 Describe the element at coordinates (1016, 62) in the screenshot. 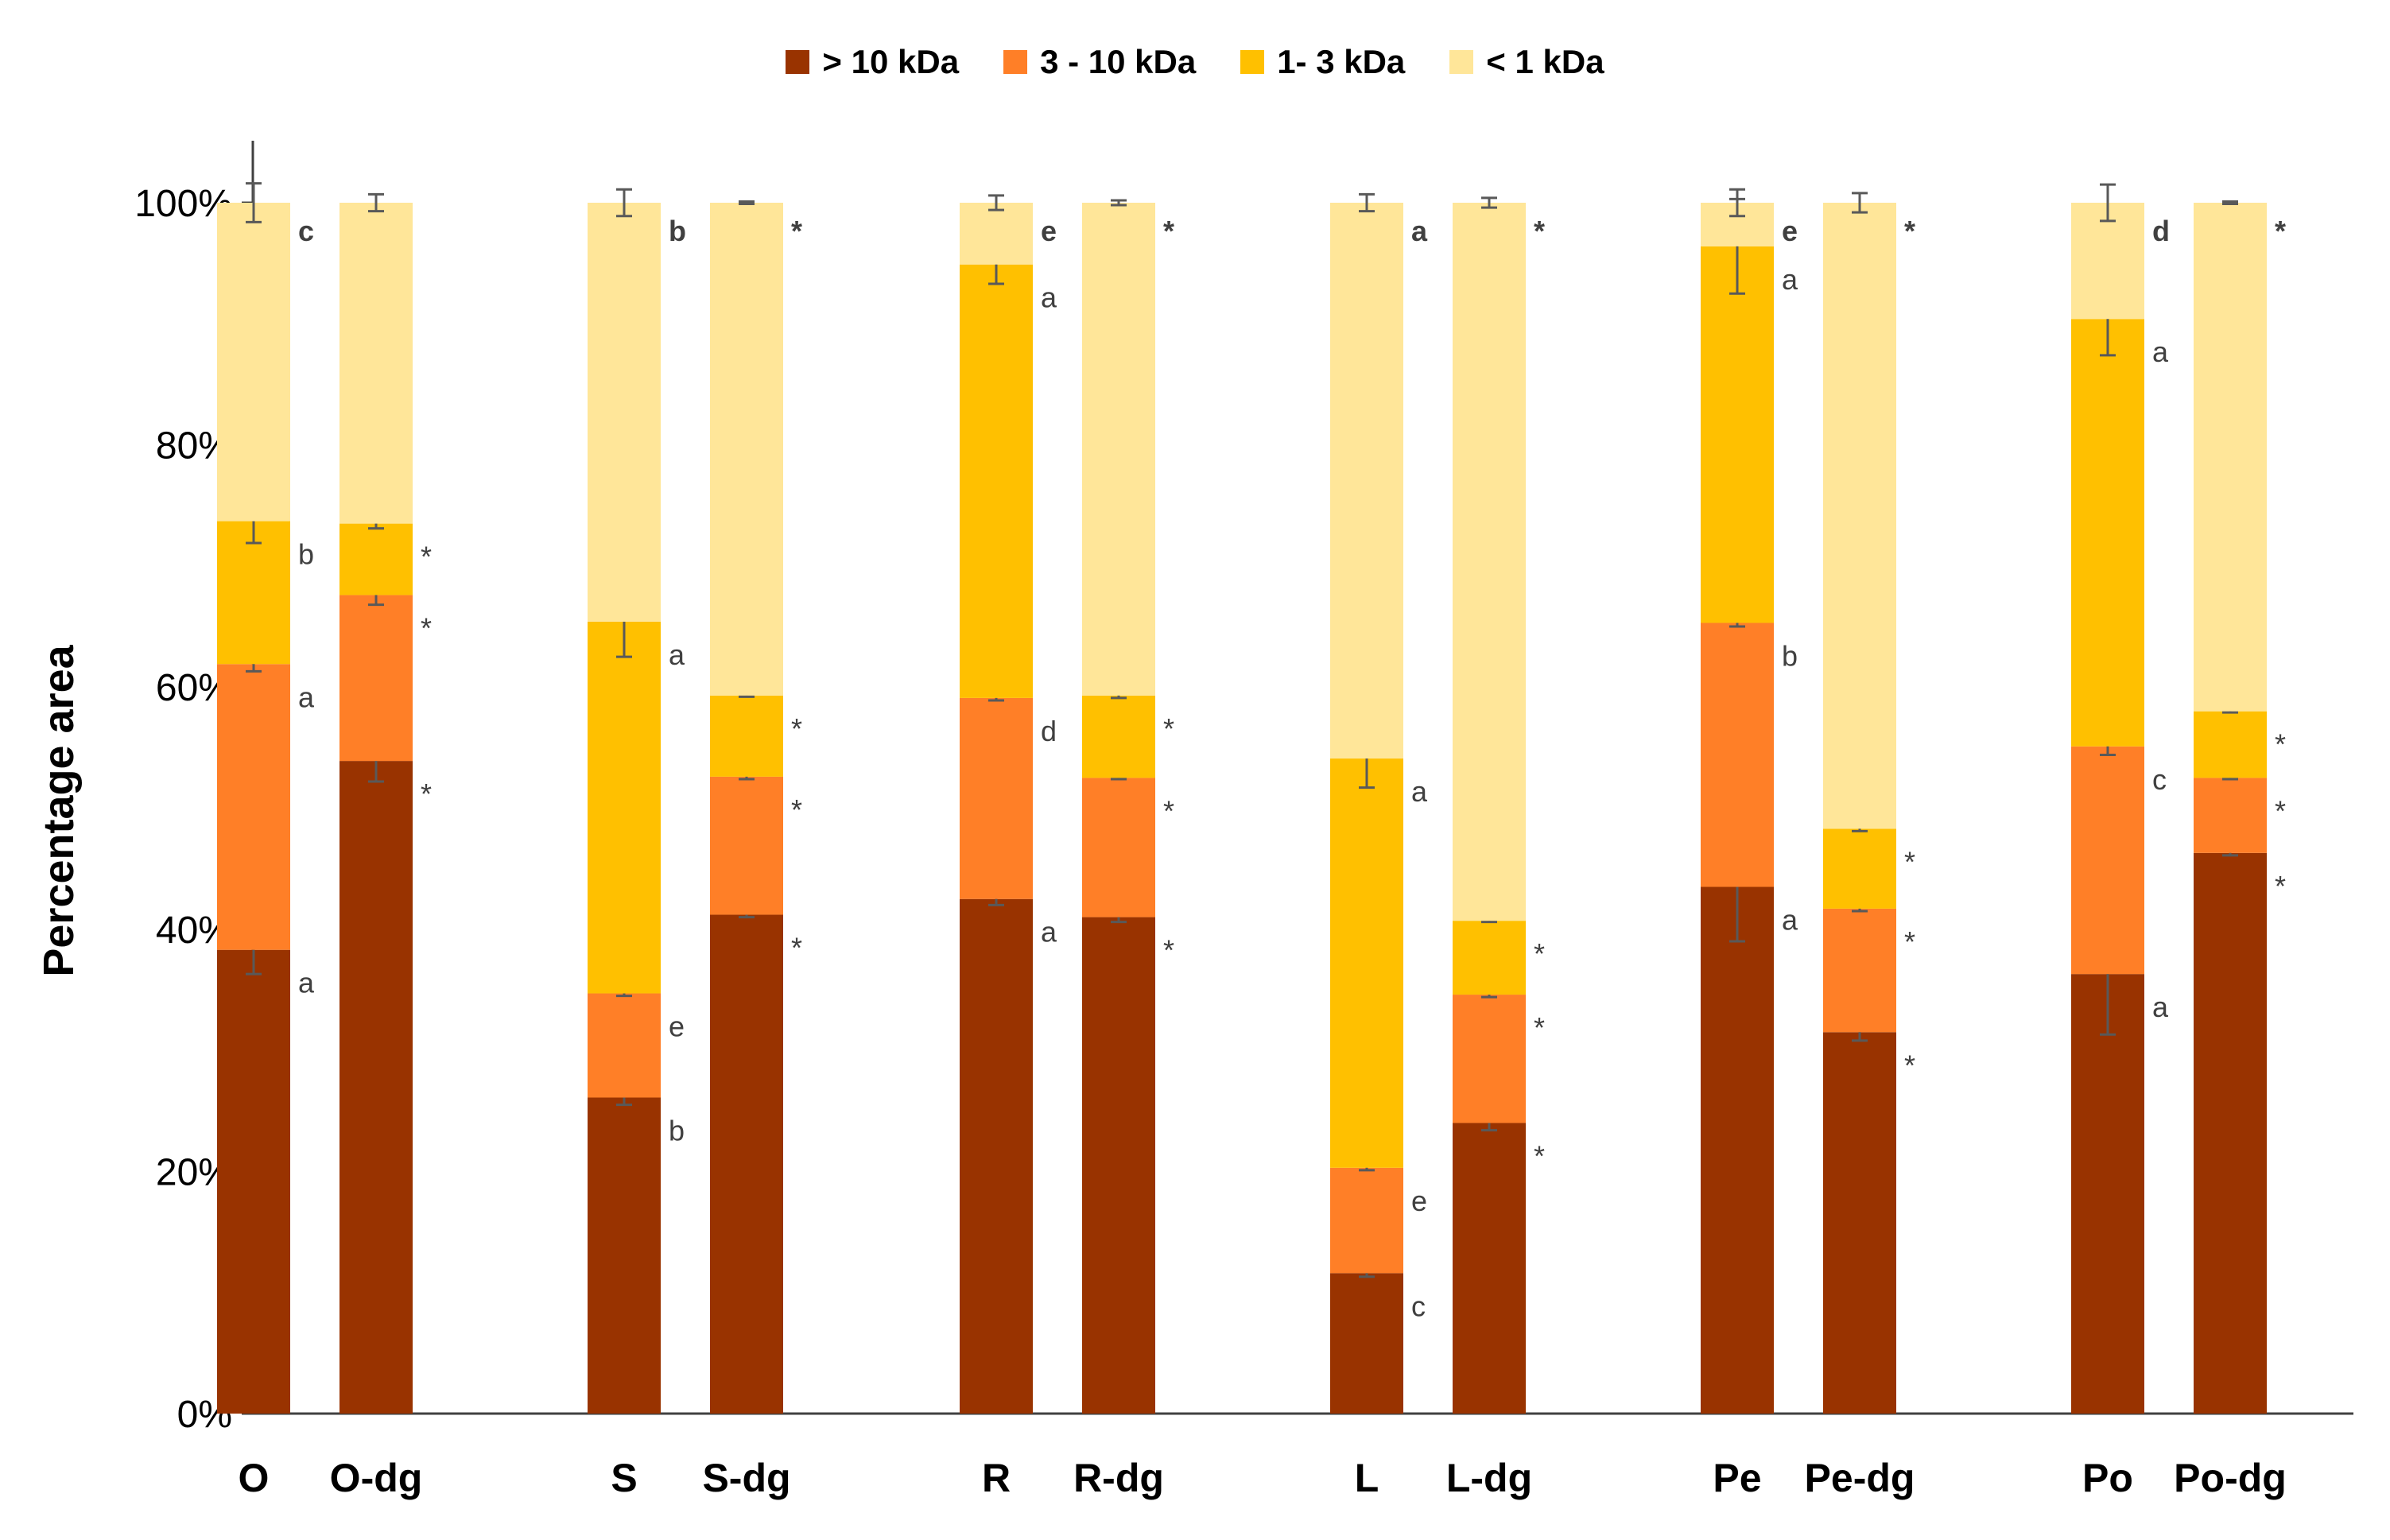

I see `legend-swatch-3to10` at that location.